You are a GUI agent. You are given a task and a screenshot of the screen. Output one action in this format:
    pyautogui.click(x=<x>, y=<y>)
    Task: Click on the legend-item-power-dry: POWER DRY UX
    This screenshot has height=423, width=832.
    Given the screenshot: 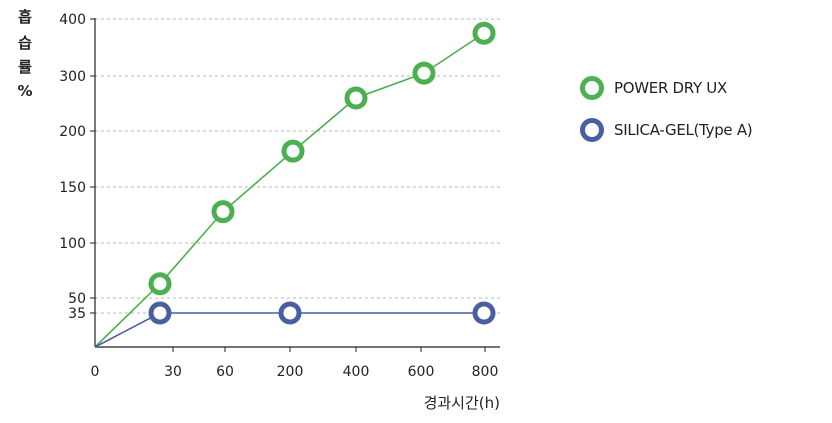 What is the action you would take?
    pyautogui.click(x=666, y=88)
    